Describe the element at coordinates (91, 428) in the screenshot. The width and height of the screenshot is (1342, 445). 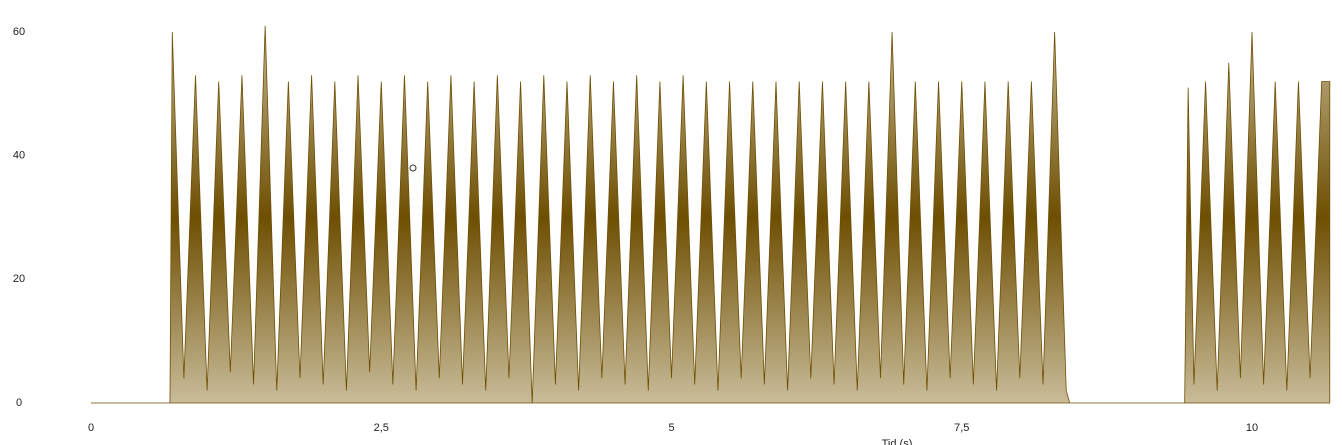
I see `x-tick-label: 0` at that location.